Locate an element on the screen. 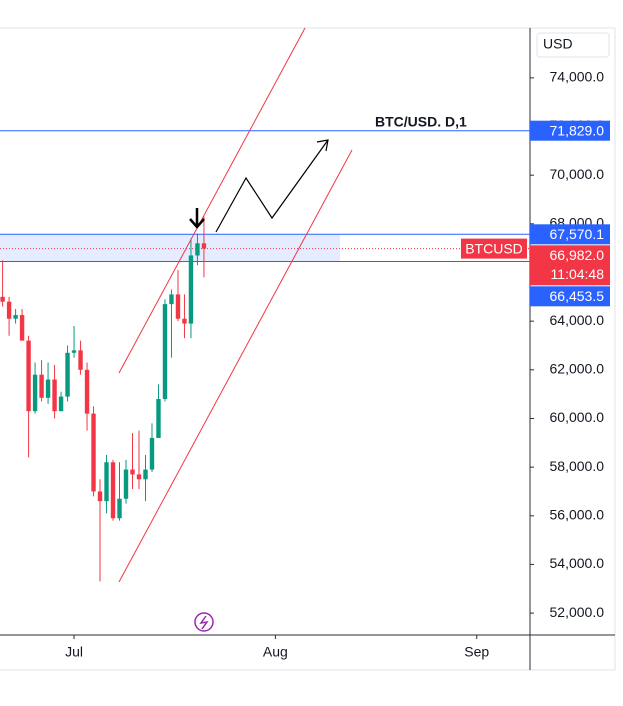 The width and height of the screenshot is (623, 706). annotation: BTC/USD. D,1 is located at coordinates (421, 122).